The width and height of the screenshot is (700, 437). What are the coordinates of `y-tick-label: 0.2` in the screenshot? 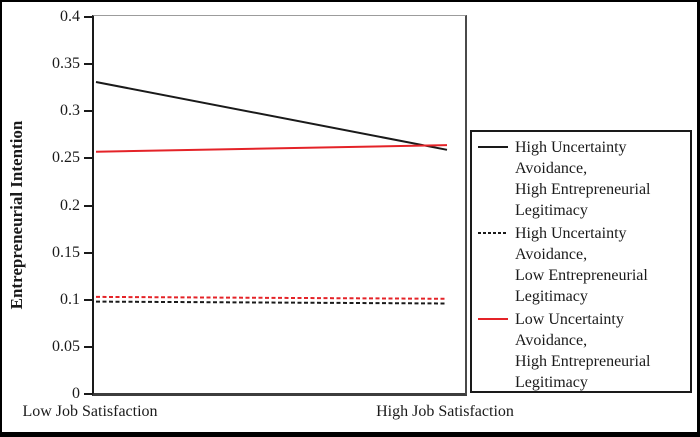 It's located at (70, 205).